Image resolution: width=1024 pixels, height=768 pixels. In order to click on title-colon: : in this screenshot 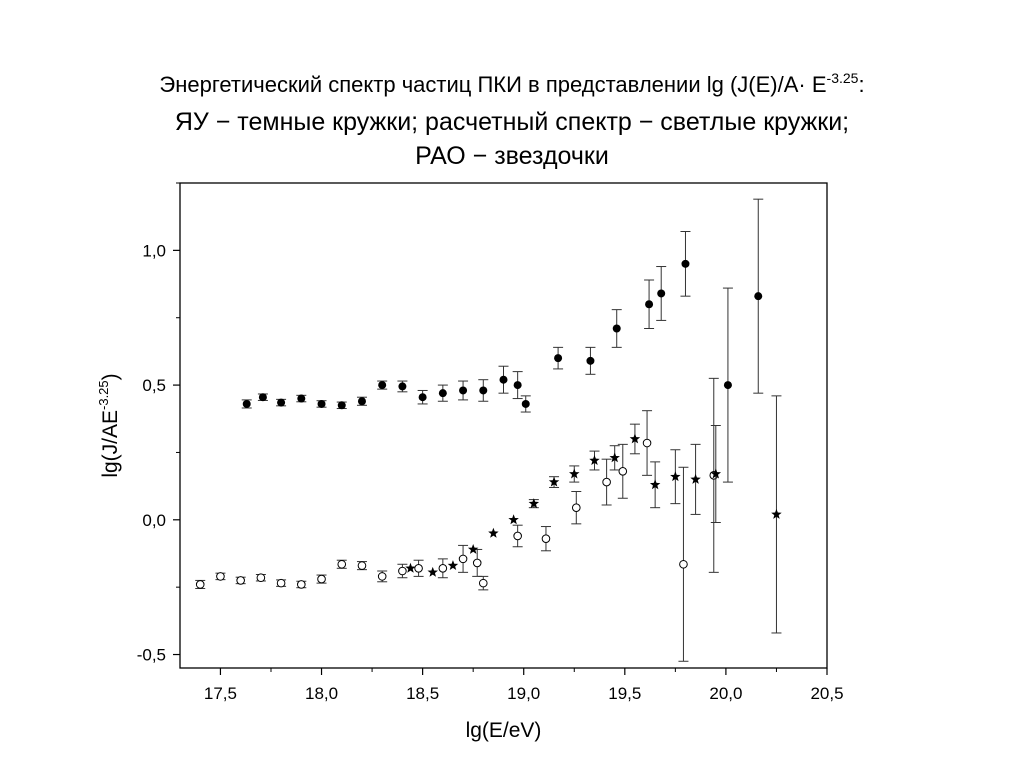, I will do `click(861, 84)`.